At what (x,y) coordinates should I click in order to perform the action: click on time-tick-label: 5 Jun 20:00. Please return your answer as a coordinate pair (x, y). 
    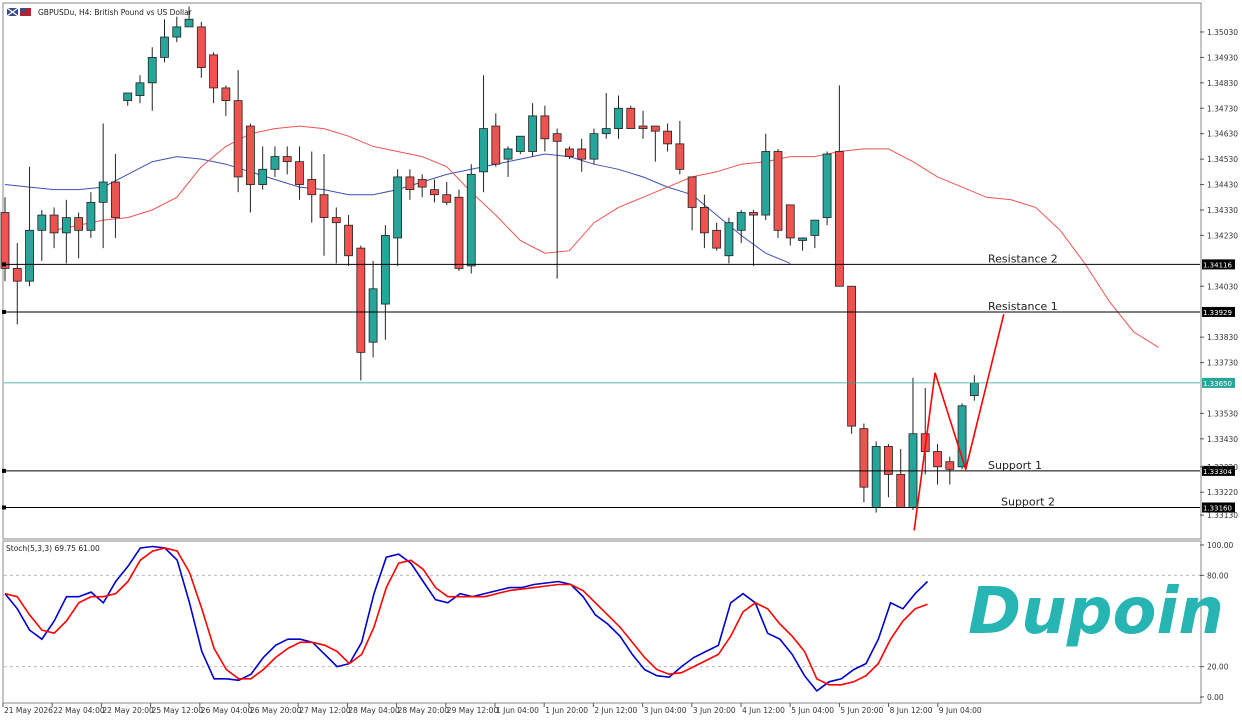
    Looking at the image, I should click on (861, 710).